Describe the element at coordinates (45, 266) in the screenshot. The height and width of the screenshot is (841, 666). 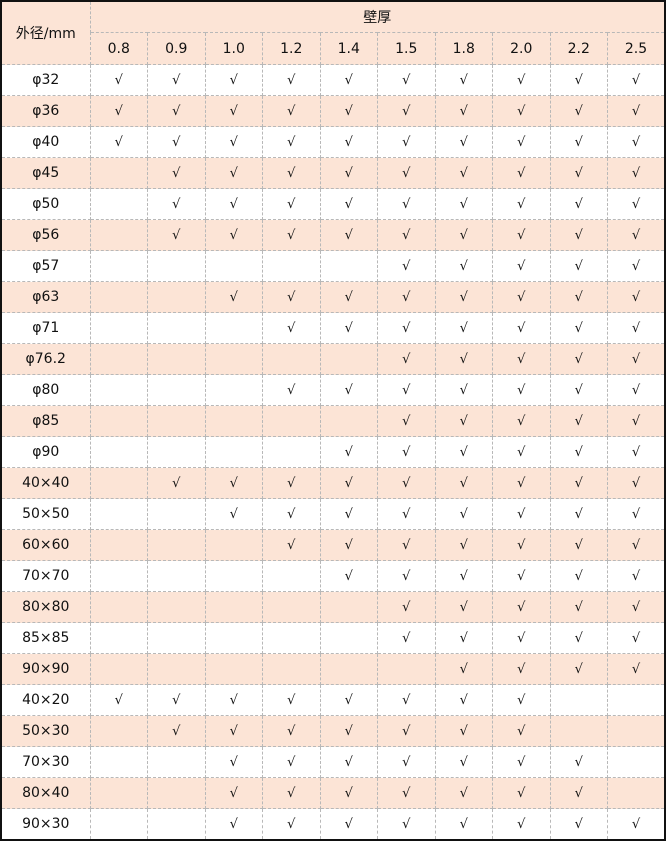
I see `row-label: φ57` at that location.